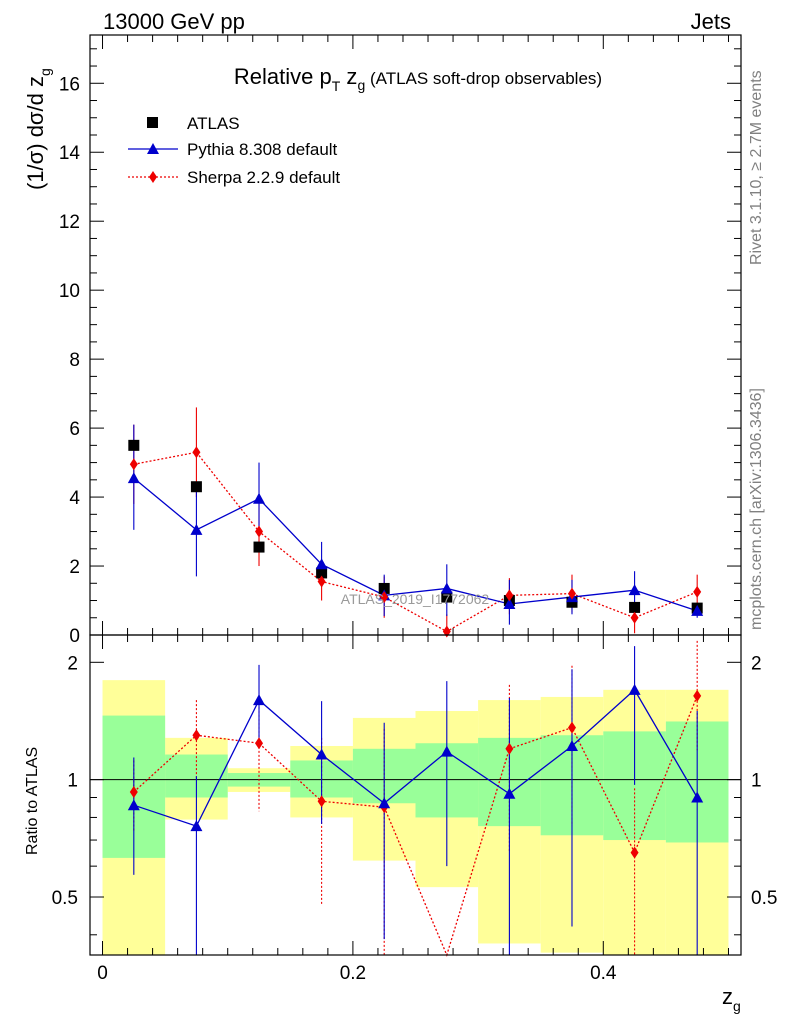 Image resolution: width=786 pixels, height=1024 pixels. I want to click on legend-atlas-label: ATLAS, so click(213, 123).